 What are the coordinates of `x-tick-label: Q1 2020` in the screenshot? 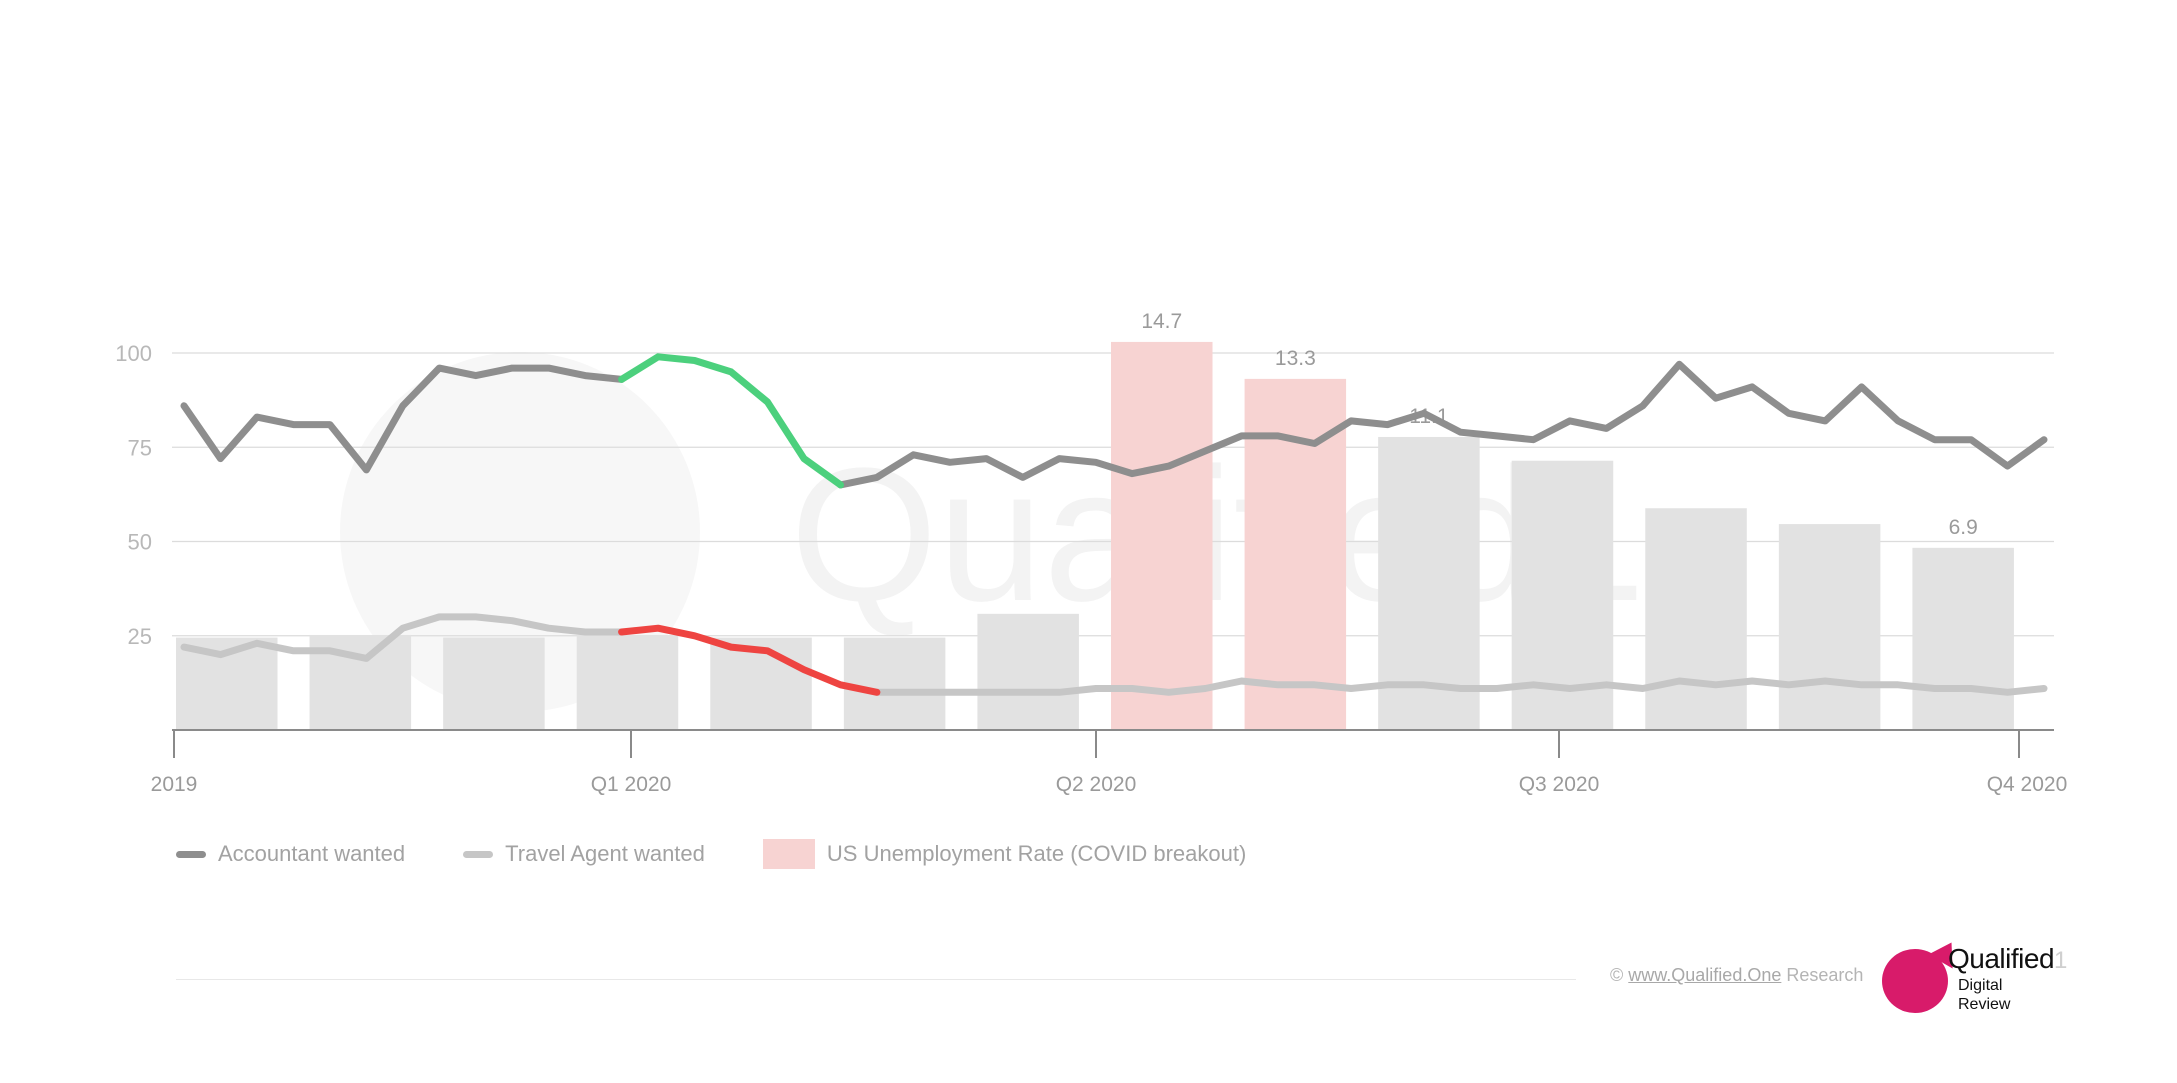 It's located at (631, 784).